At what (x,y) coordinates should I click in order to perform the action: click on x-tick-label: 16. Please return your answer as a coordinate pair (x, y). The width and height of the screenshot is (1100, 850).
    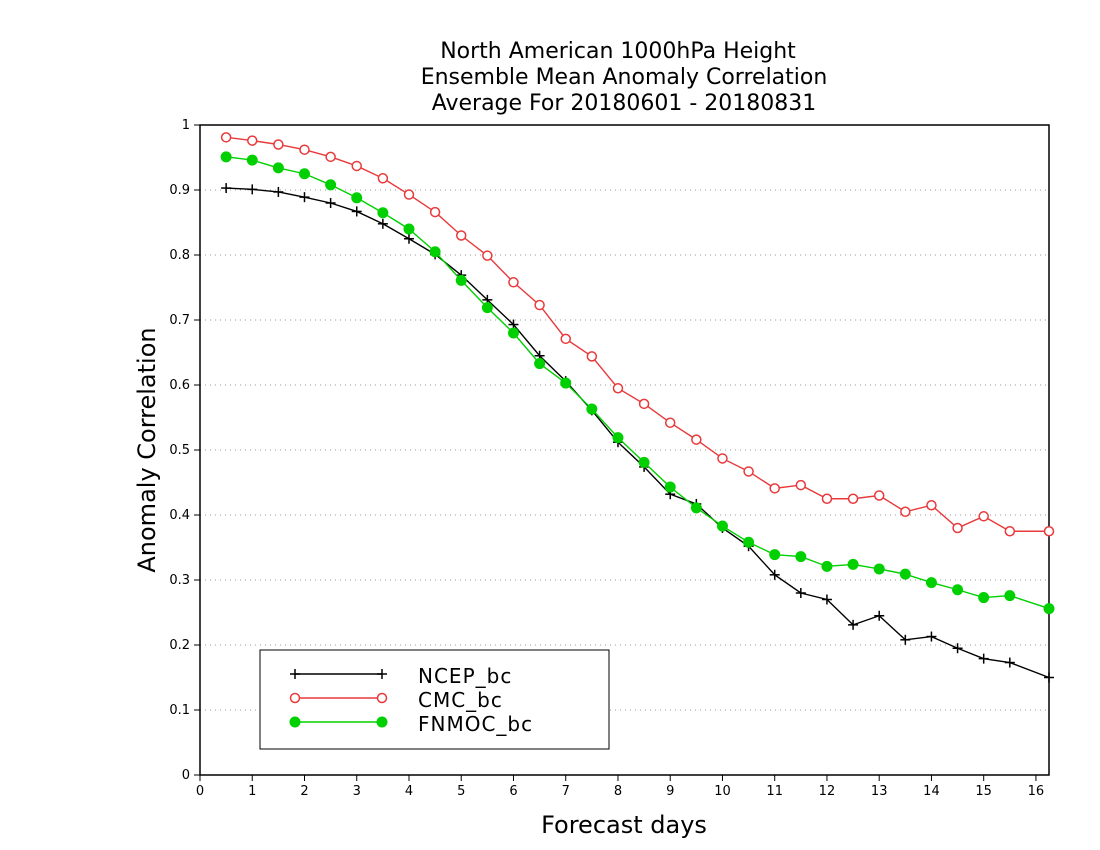
    Looking at the image, I should click on (1036, 791).